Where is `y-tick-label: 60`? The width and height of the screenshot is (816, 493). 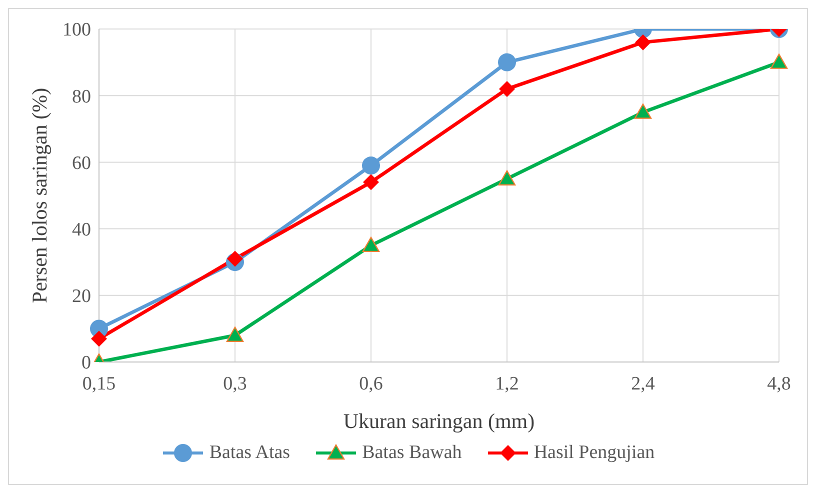 y-tick-label: 60 is located at coordinates (81, 163).